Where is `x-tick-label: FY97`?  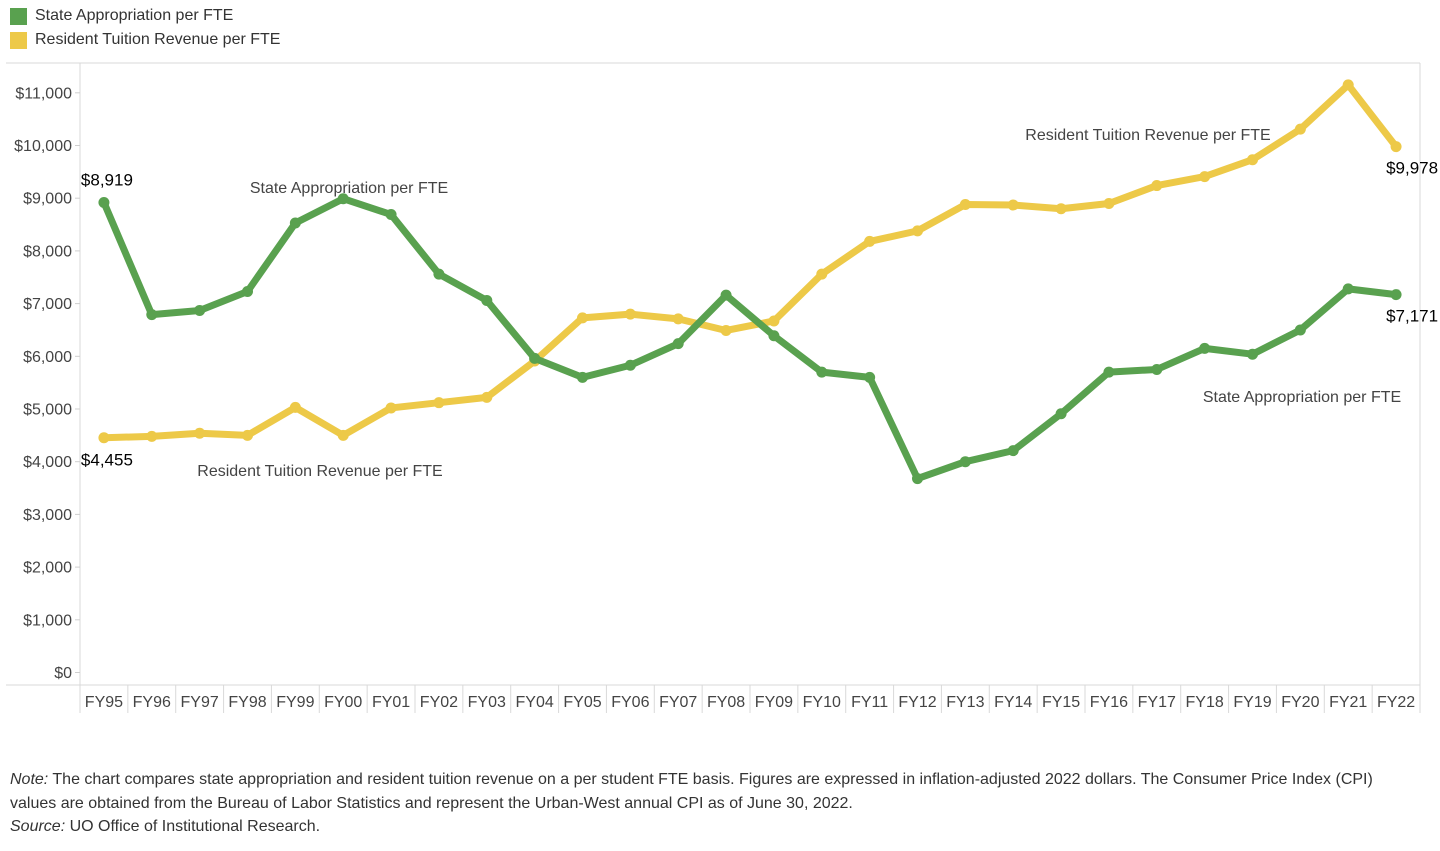
x-tick-label: FY97 is located at coordinates (200, 702).